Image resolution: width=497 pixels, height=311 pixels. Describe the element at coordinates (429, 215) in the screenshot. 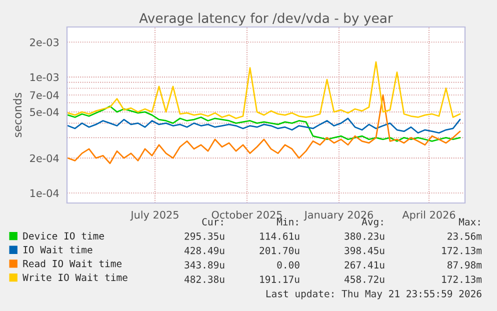

I see `x-tick-label: April 2026` at that location.